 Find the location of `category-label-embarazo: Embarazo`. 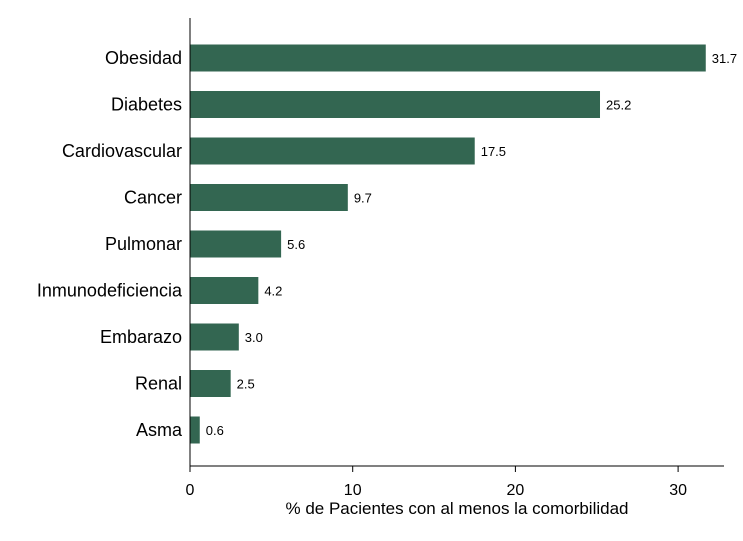

category-label-embarazo: Embarazo is located at coordinates (141, 337).